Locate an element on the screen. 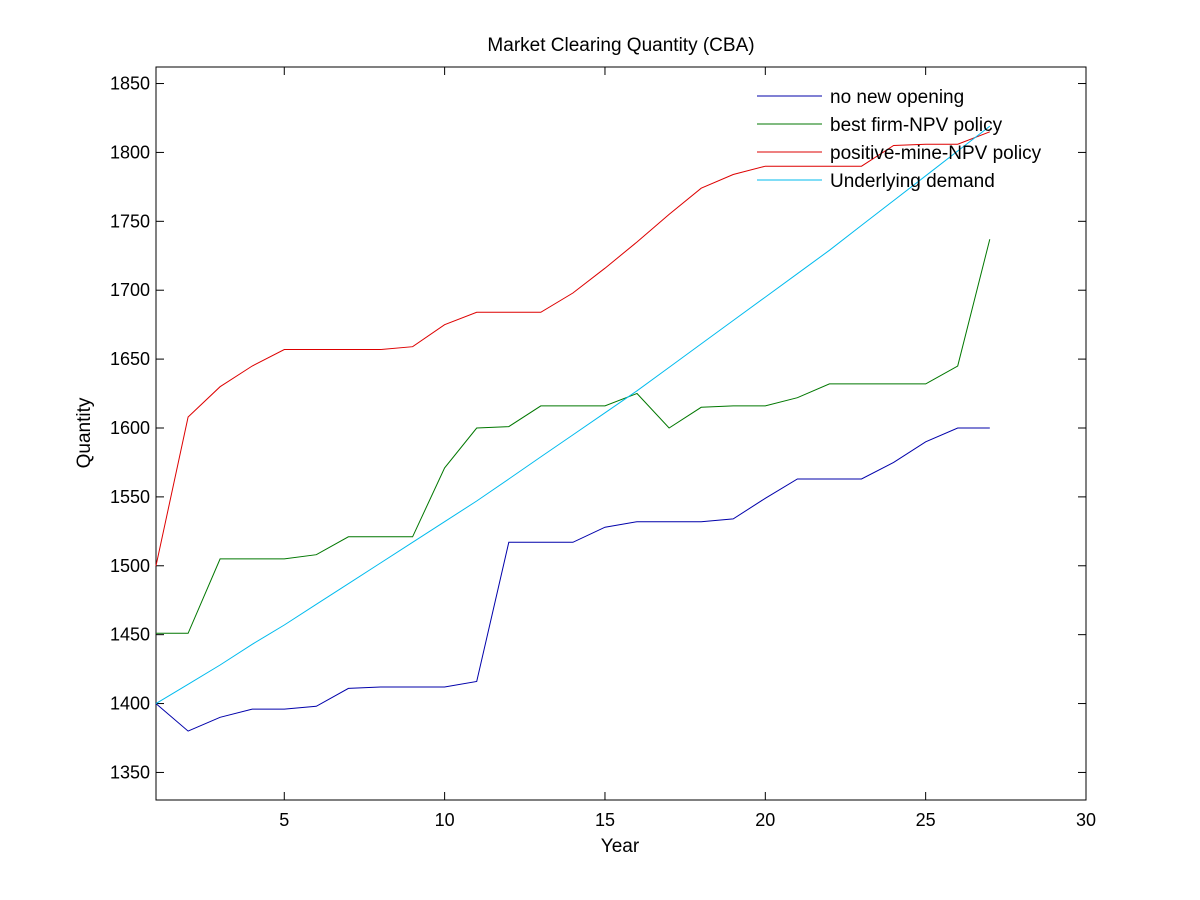 The height and width of the screenshot is (900, 1200). x-tick-label: 30 is located at coordinates (1086, 820).